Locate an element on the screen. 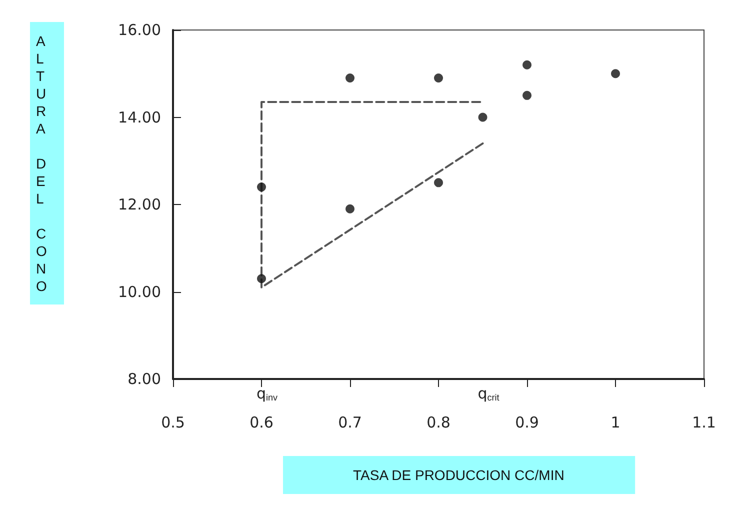 Image resolution: width=729 pixels, height=509 pixels. text: qinv is located at coordinates (267, 393).